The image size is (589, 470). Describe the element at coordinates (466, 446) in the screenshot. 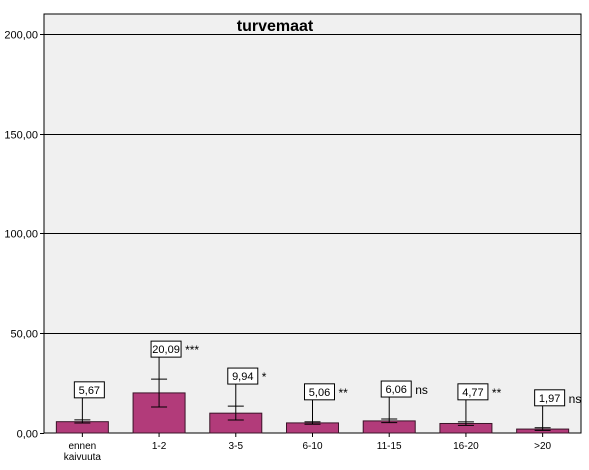

I see `x-tick-label: 16-20` at that location.